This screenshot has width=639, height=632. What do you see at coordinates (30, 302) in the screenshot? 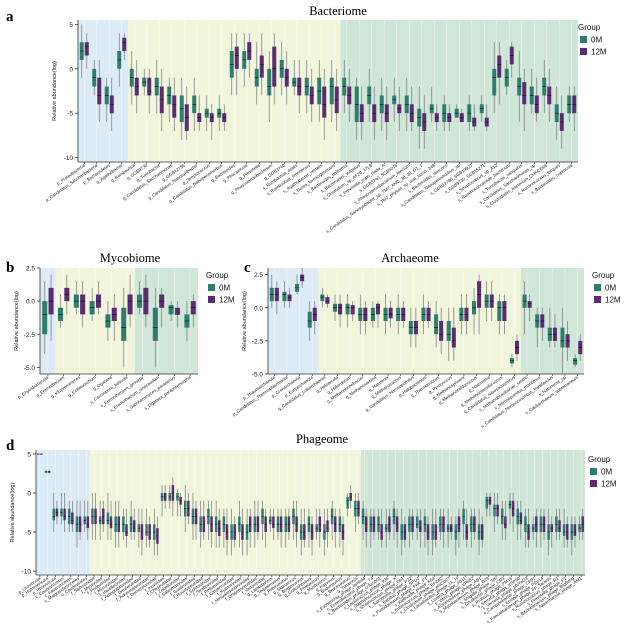
I see `y-tick-label: 0.0` at bounding box center [30, 302].